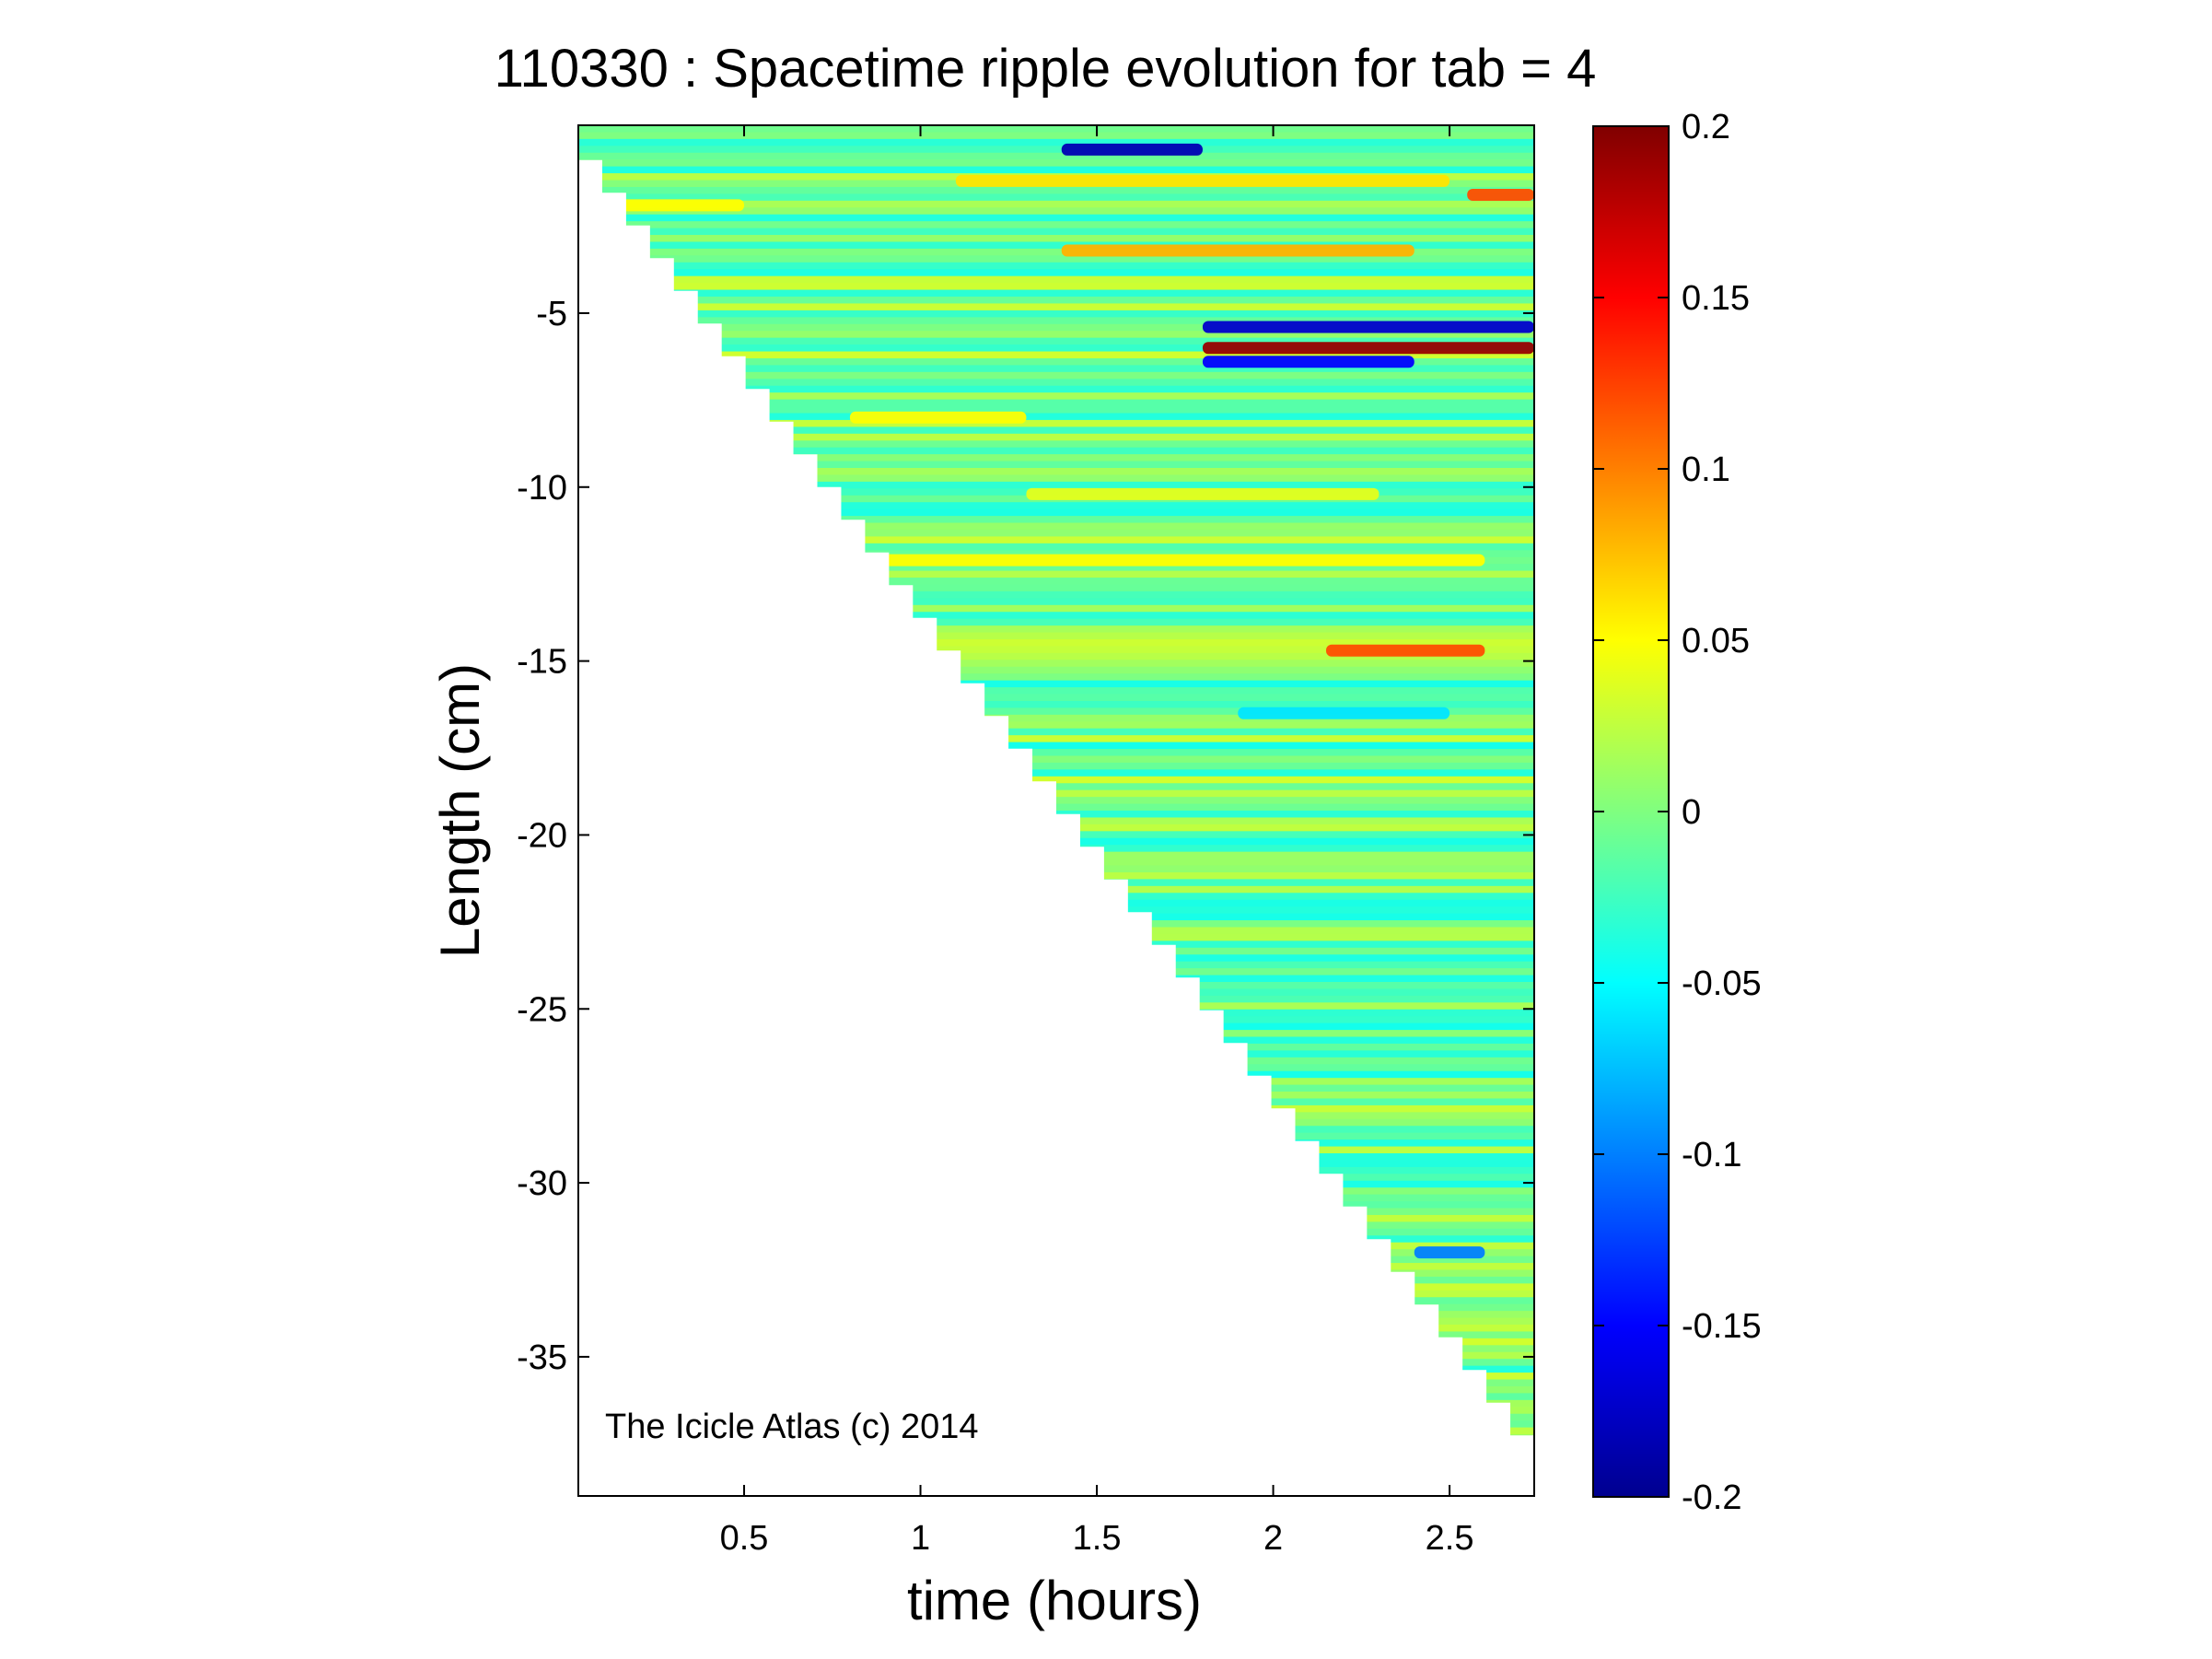 The image size is (2212, 1659). What do you see at coordinates (542, 1009) in the screenshot?
I see `y-tick-label: -25` at bounding box center [542, 1009].